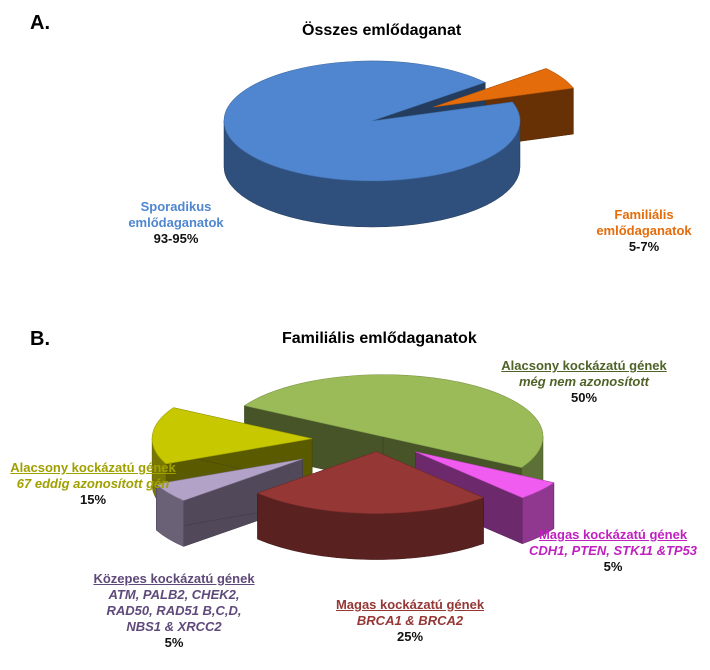  I want to click on b-medium-title: Közepes kockázatú gének, so click(174, 578).